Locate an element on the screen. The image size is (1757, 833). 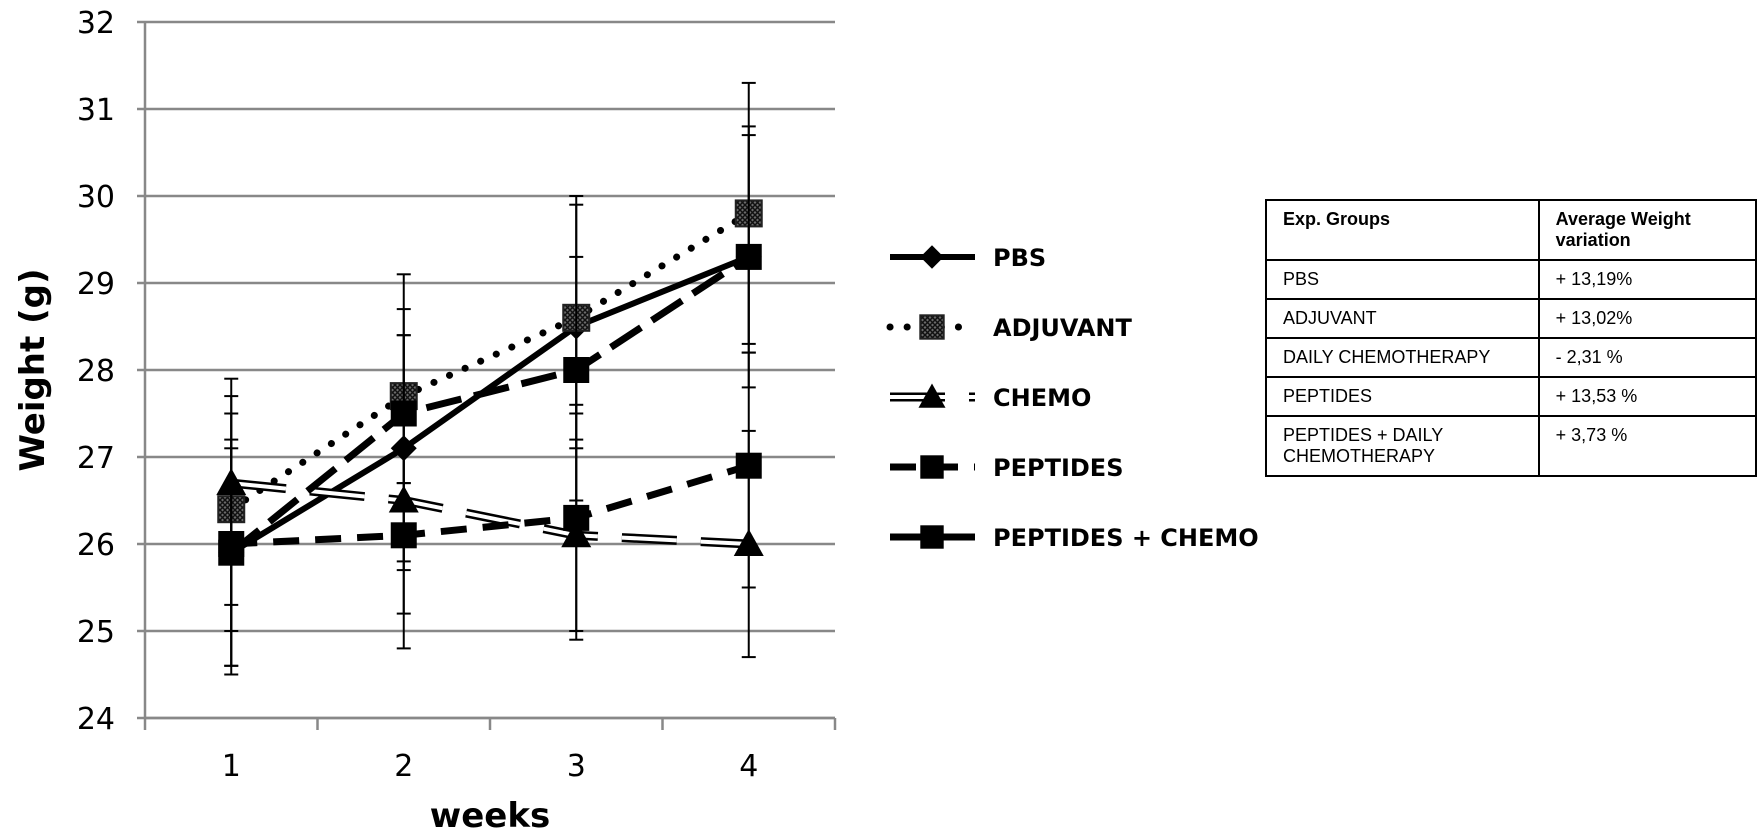
table-cell: + 3,73 % is located at coordinates (1647, 446).